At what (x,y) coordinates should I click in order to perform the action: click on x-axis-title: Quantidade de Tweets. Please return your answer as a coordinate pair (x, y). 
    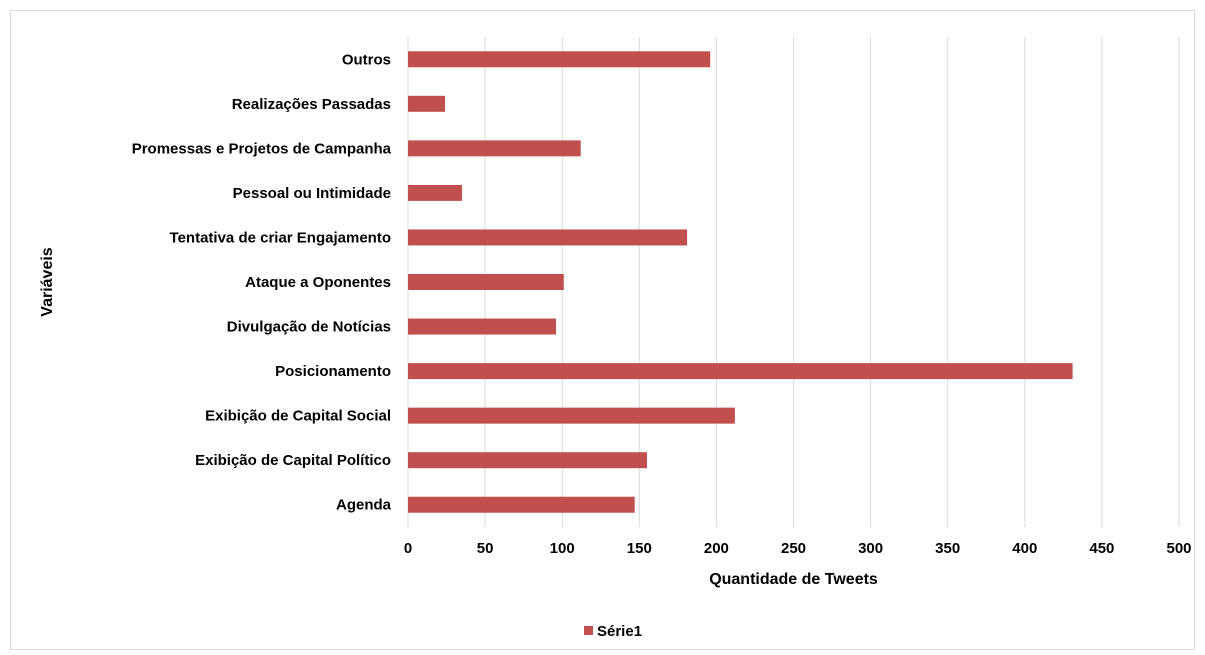
    Looking at the image, I should click on (793, 579).